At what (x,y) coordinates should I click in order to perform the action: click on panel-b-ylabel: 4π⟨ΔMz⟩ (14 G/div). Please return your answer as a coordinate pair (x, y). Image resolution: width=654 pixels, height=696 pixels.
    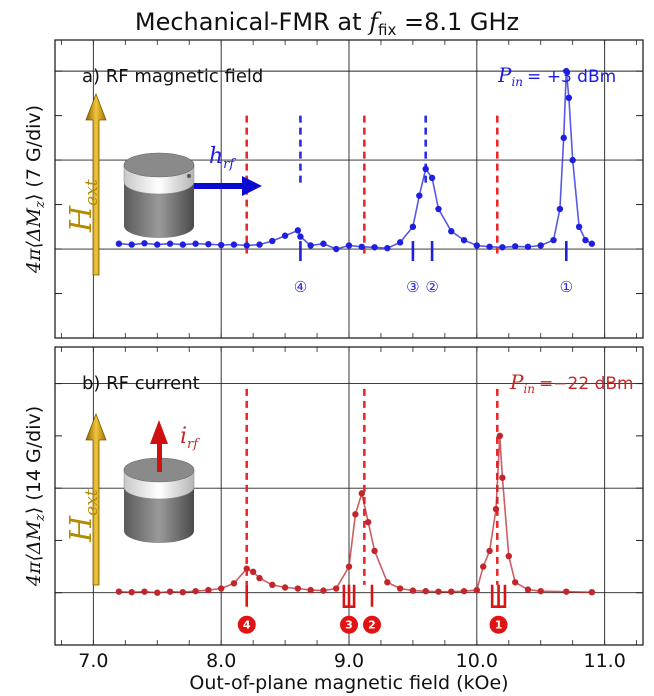
    Looking at the image, I should click on (35, 496).